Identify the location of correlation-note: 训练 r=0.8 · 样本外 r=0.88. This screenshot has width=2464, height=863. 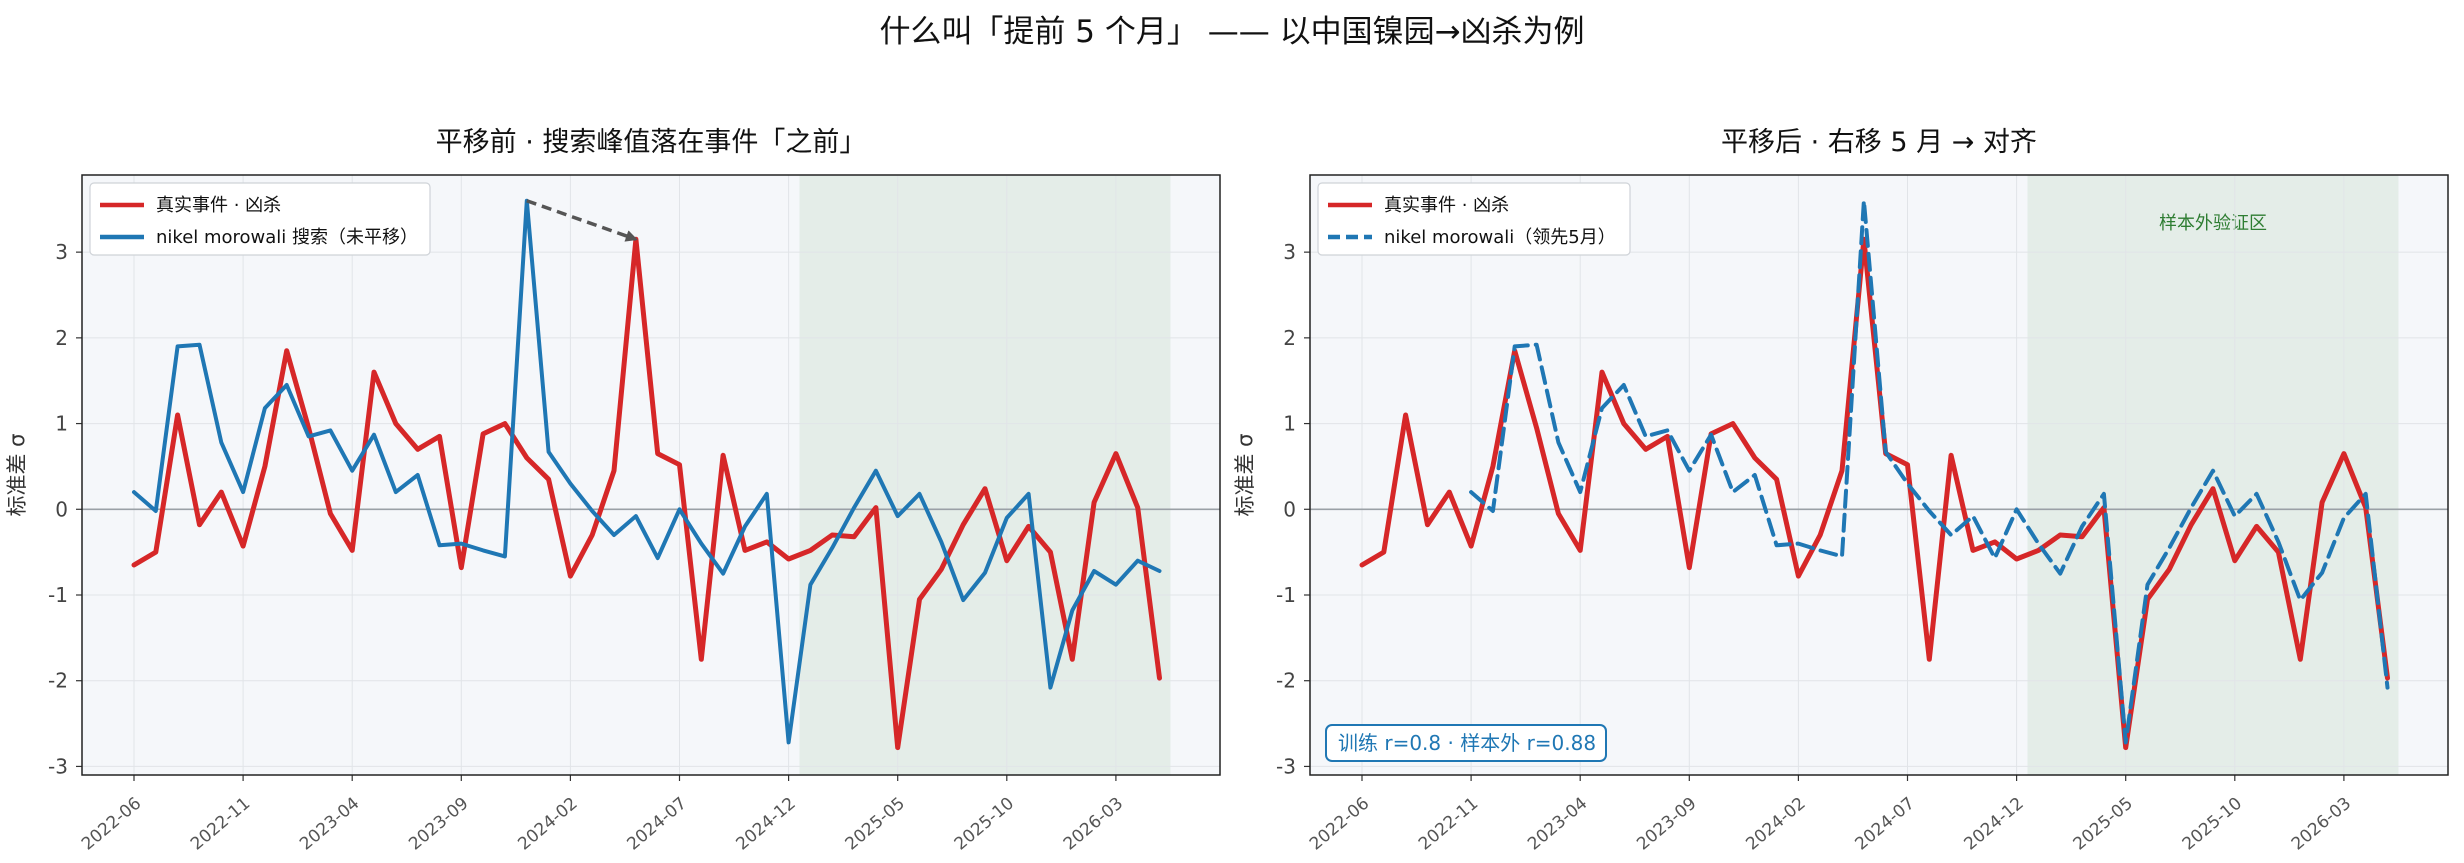
(1466, 743).